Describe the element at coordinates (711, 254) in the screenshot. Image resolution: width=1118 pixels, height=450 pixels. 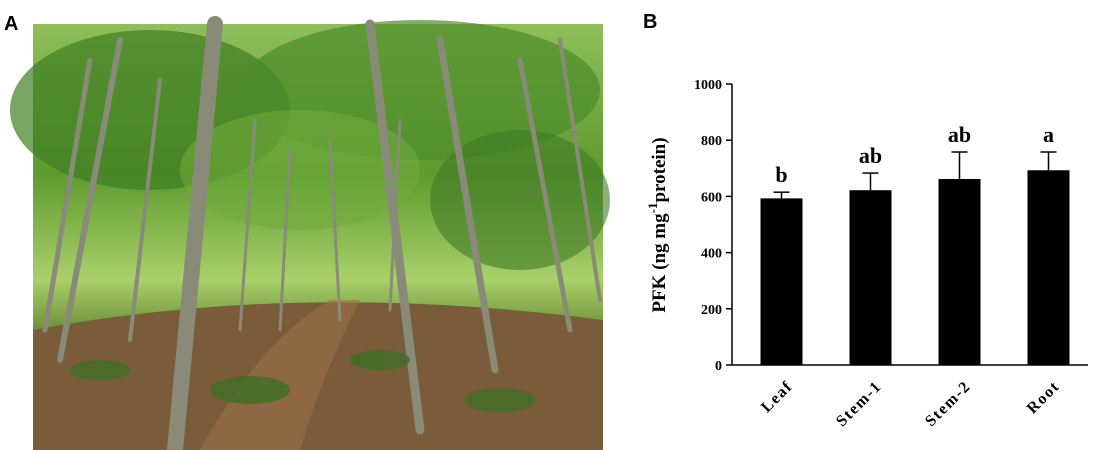
I see `y-tick-label: 400` at that location.